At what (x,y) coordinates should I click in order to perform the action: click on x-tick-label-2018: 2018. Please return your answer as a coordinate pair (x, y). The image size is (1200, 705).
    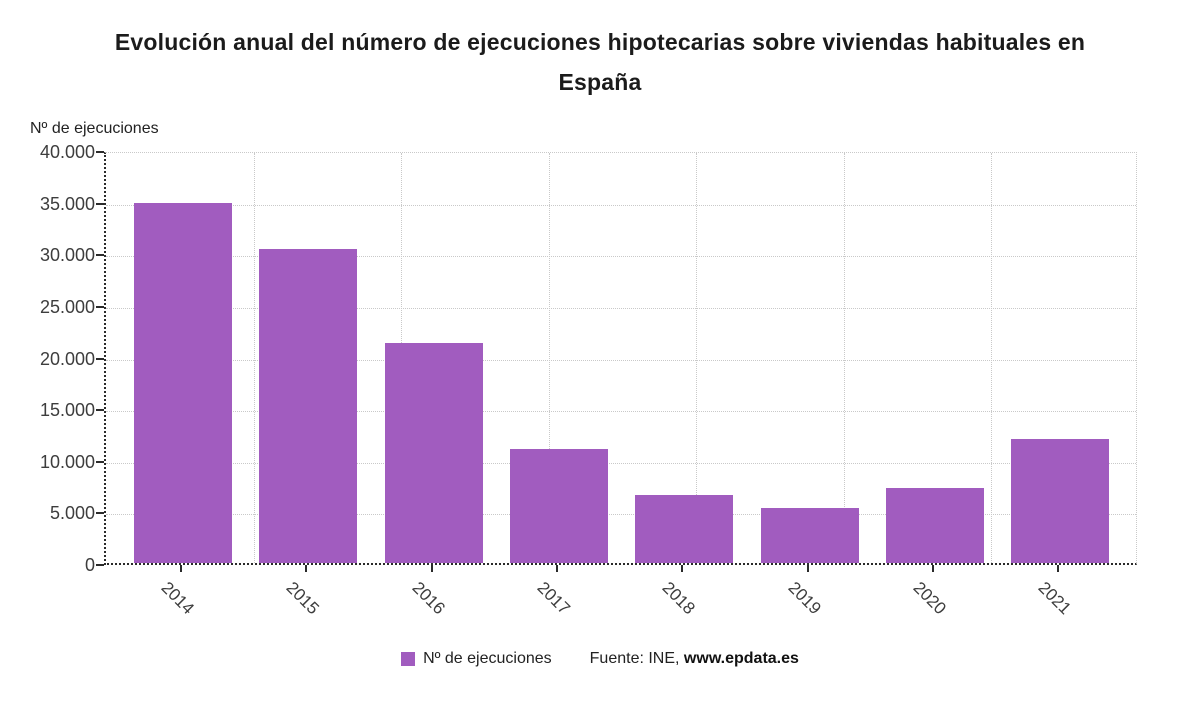
    Looking at the image, I should click on (679, 598).